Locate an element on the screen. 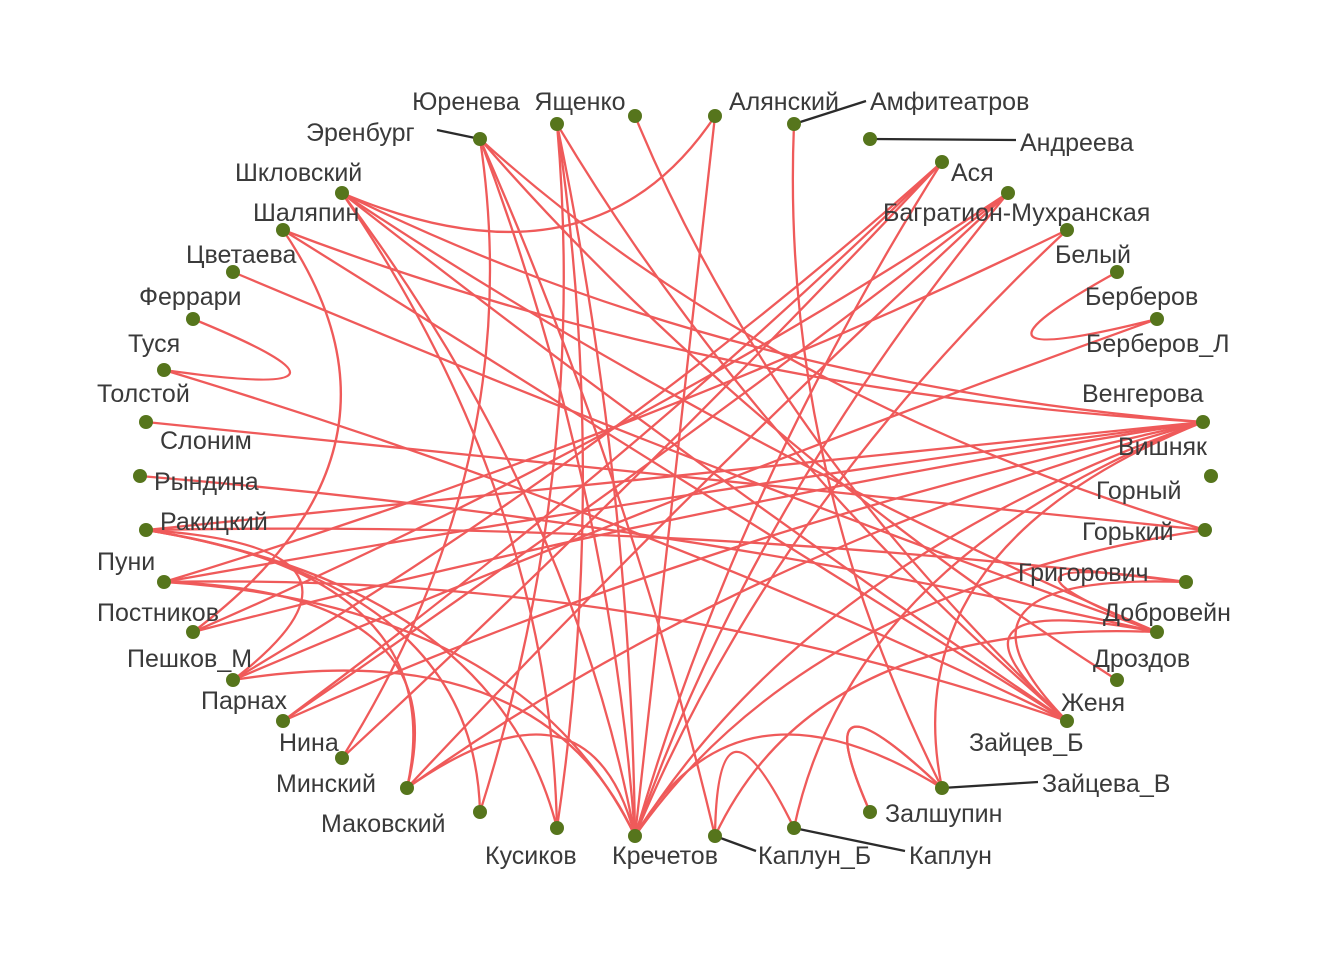  edge-berberov-berberov_l is located at coordinates (1094, 305).